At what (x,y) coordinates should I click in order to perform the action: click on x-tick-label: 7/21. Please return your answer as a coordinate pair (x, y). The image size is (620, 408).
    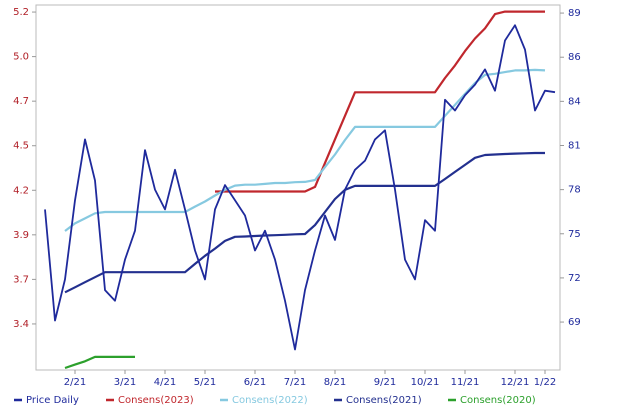
    Looking at the image, I should click on (295, 382).